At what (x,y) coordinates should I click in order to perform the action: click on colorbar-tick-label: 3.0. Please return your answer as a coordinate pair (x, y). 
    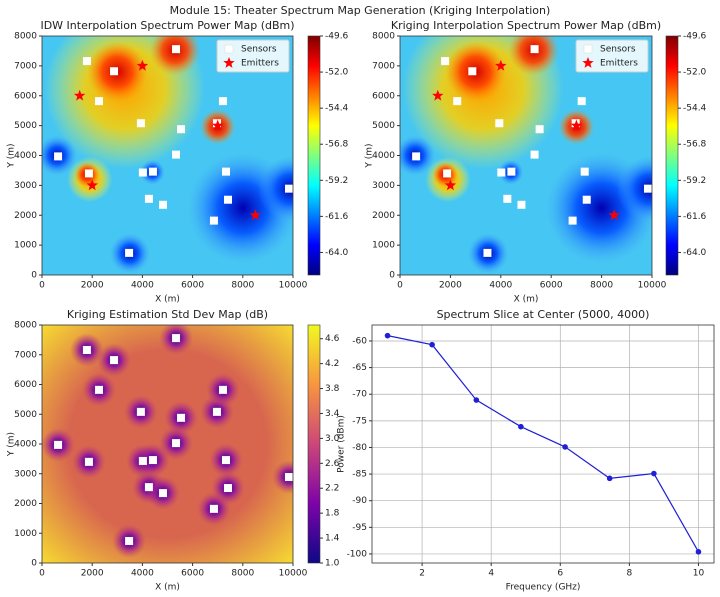
    Looking at the image, I should click on (332, 439).